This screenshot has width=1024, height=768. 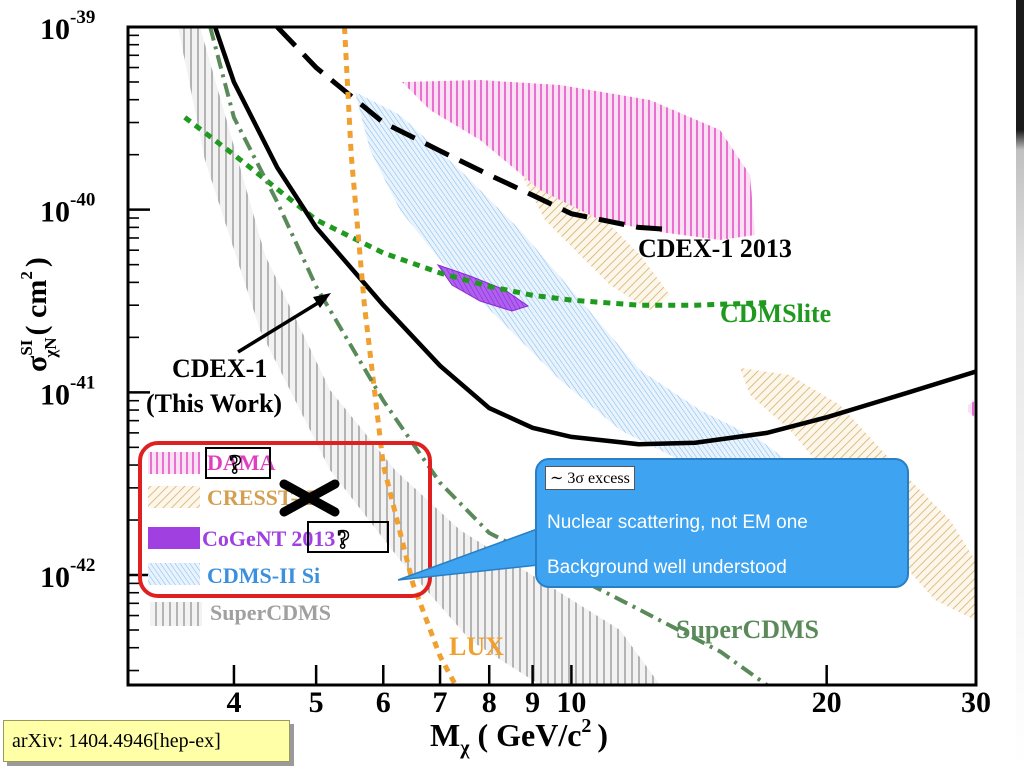 I want to click on label-lux: LUX, so click(x=476, y=646).